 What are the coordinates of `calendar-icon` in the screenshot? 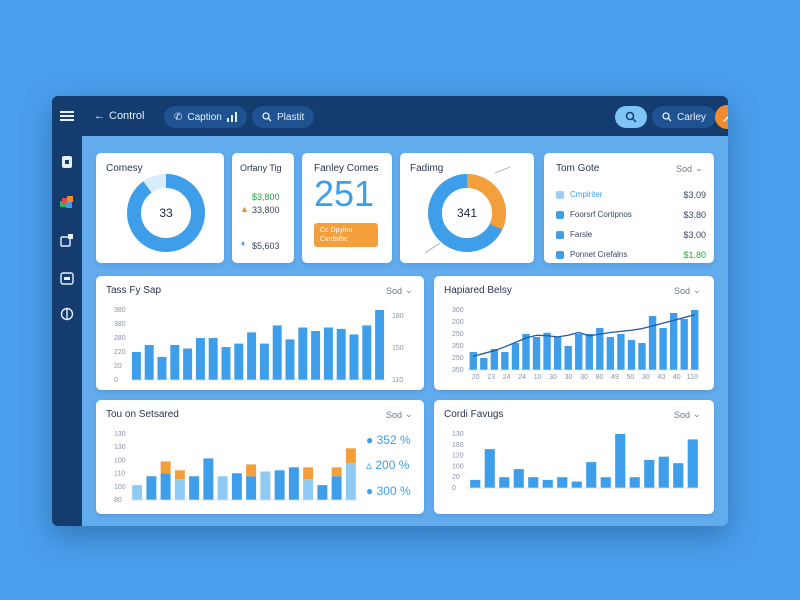 It's located at (67, 278).